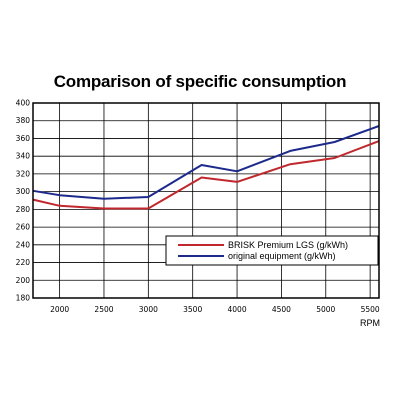 This screenshot has width=400, height=400. What do you see at coordinates (23, 227) in the screenshot?
I see `y-tick-label: 260` at bounding box center [23, 227].